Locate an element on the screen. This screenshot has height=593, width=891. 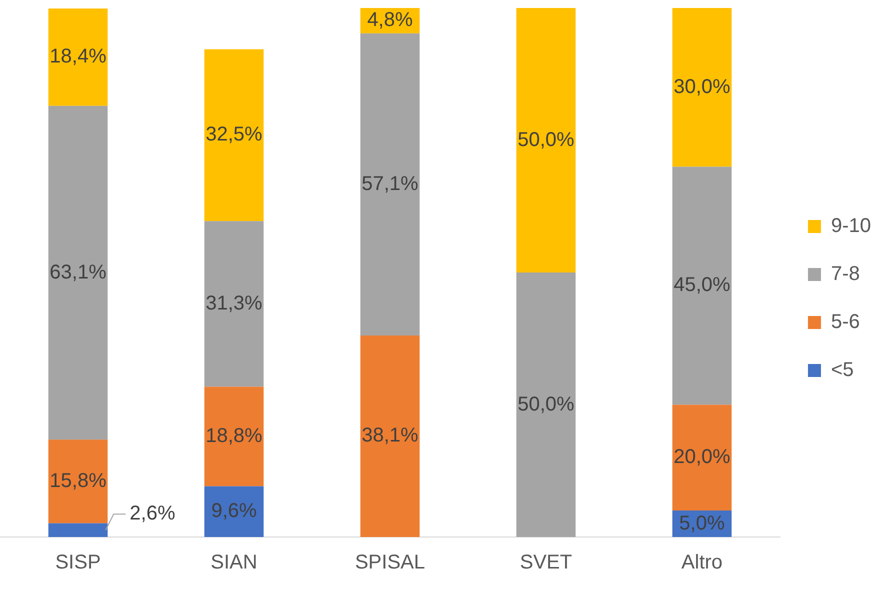
x-tick-label: Altro is located at coordinates (702, 563).